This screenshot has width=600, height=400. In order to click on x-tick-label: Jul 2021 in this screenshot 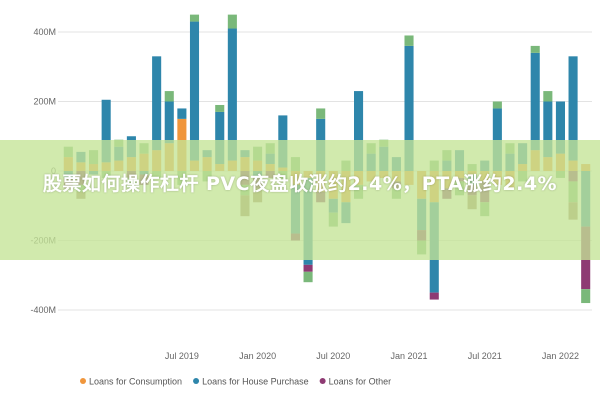, I will do `click(485, 356)`.